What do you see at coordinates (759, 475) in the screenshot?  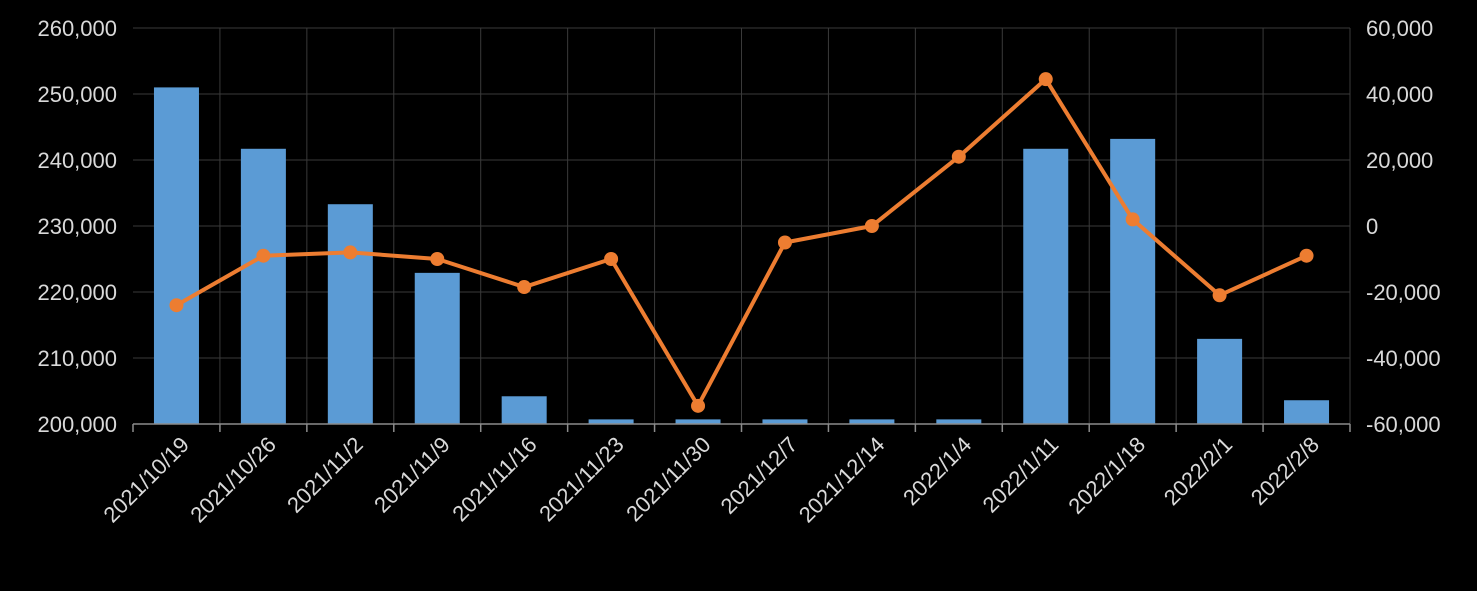 I see `x-tick-label: 2021/12/7` at bounding box center [759, 475].